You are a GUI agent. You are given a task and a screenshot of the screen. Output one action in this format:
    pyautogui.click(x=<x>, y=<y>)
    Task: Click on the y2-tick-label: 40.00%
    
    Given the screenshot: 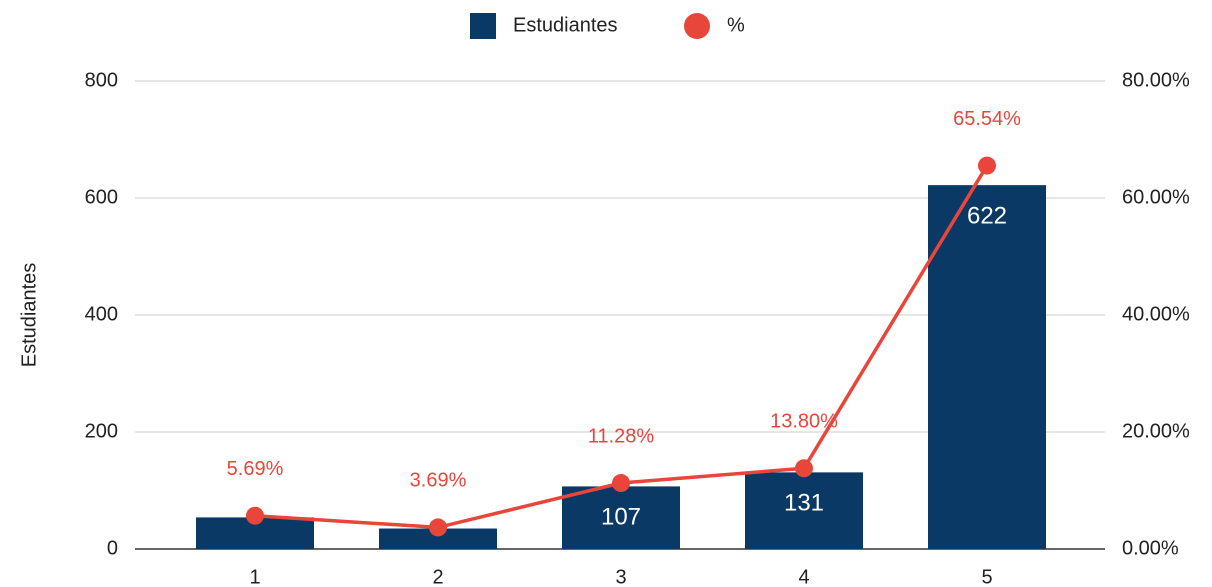 What is the action you would take?
    pyautogui.click(x=1156, y=314)
    